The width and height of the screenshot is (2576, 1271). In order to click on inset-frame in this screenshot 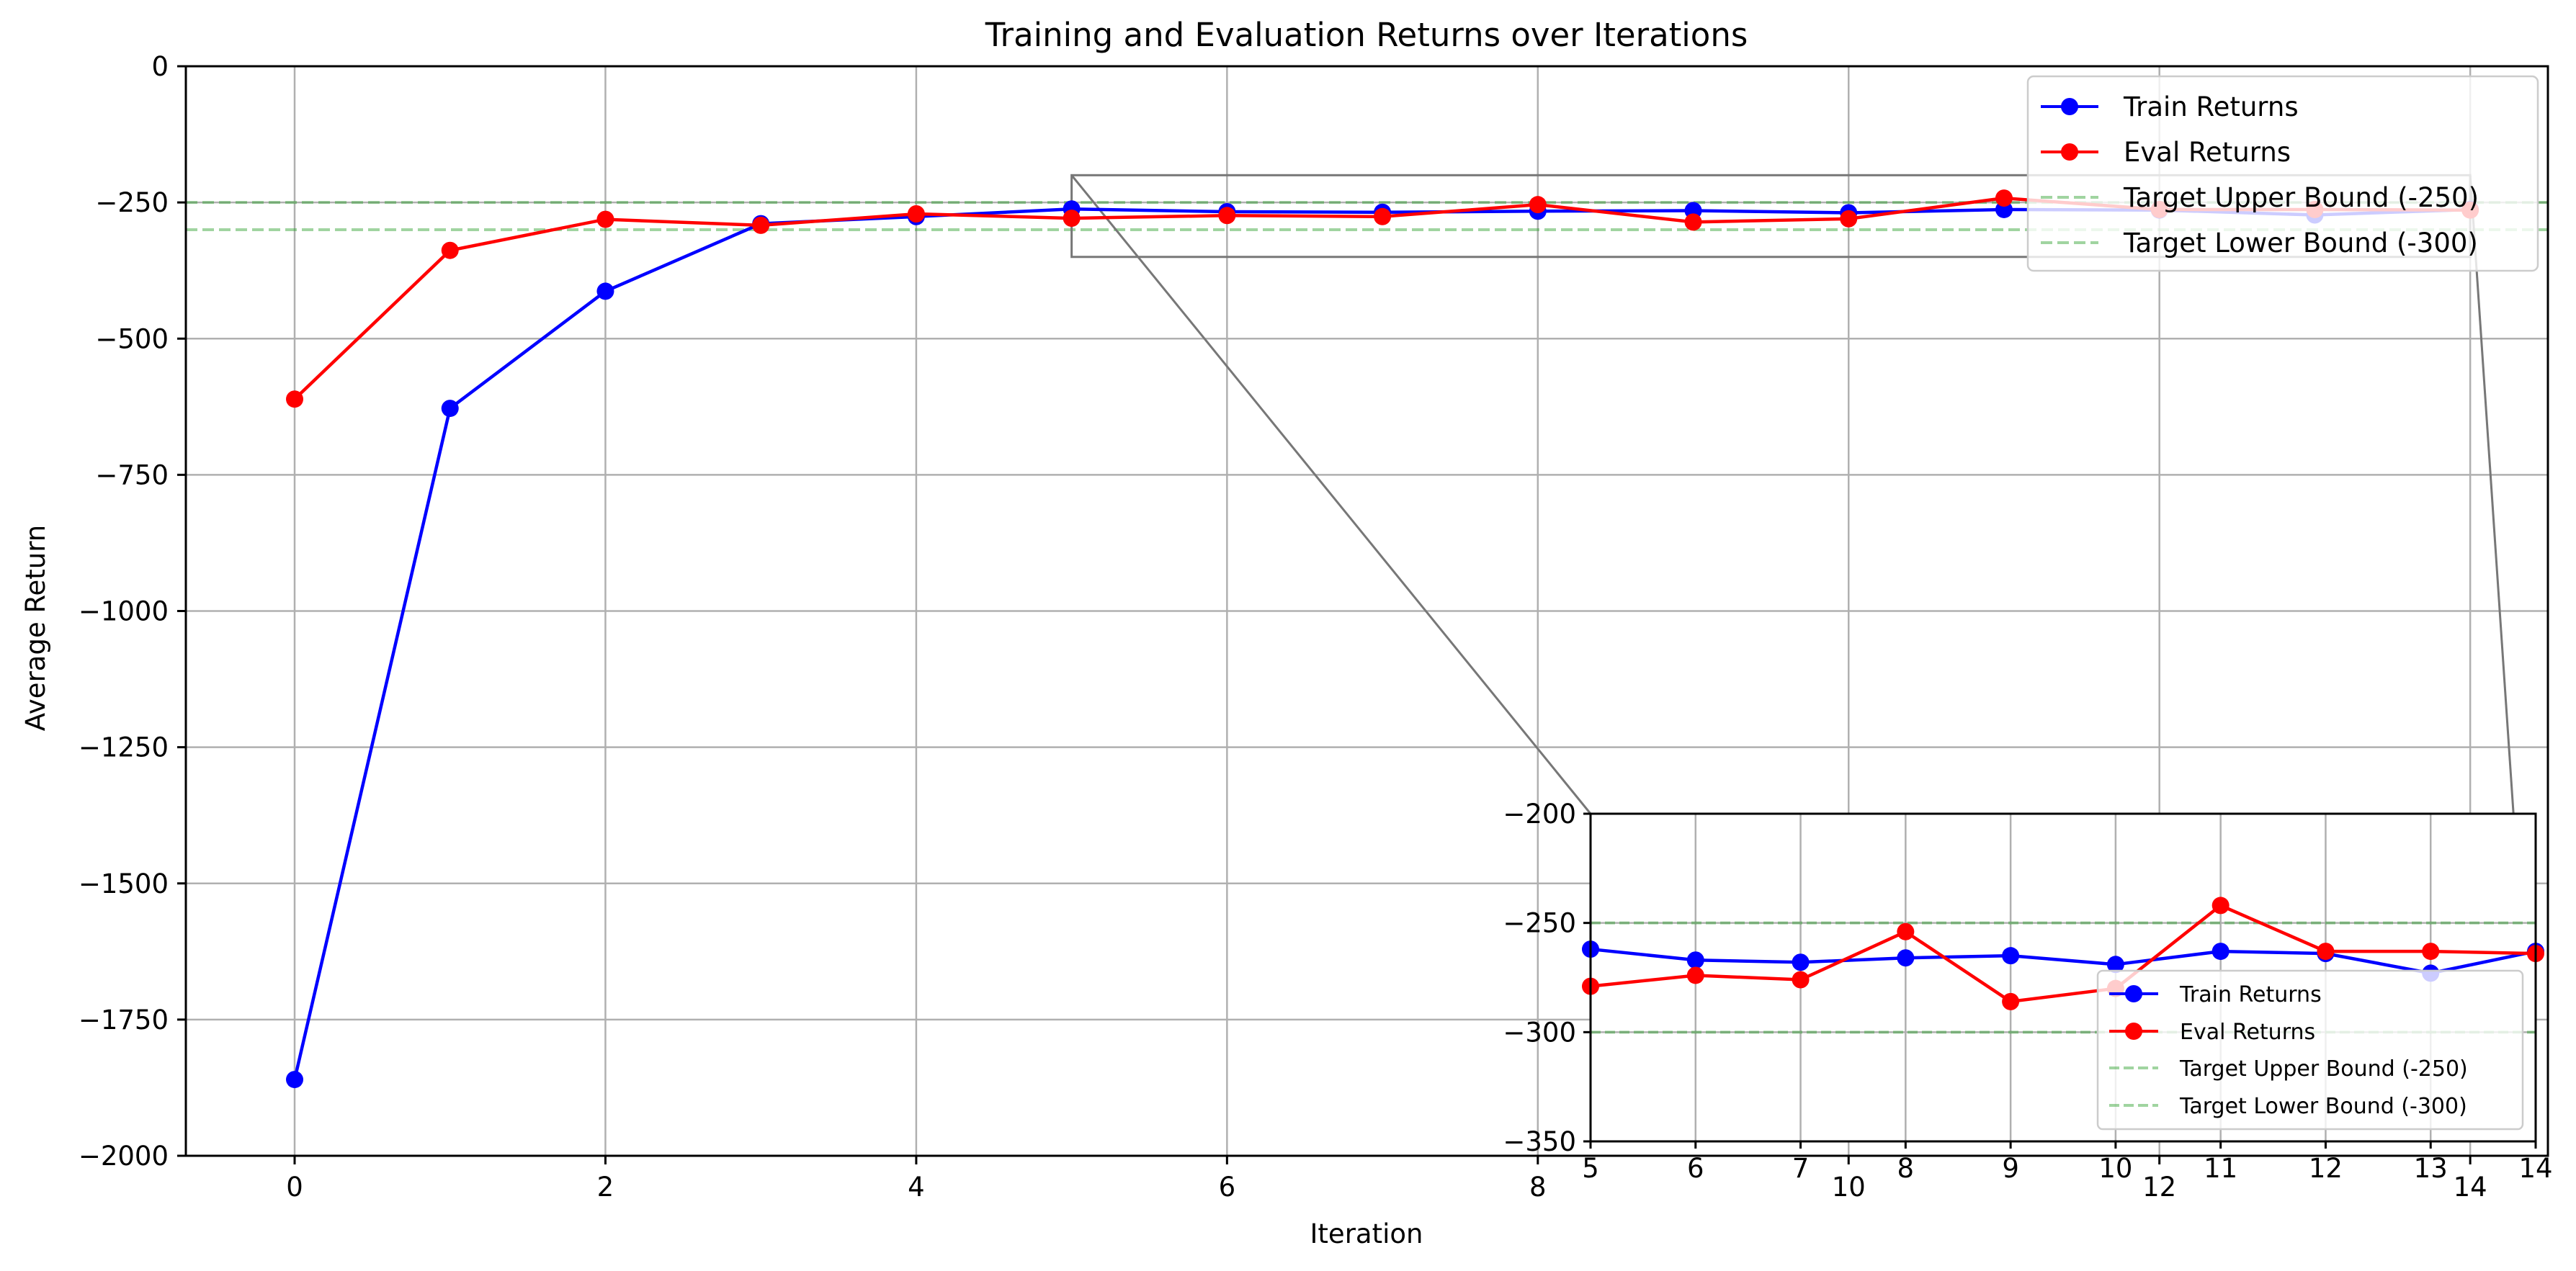, I will do `click(2063, 978)`.